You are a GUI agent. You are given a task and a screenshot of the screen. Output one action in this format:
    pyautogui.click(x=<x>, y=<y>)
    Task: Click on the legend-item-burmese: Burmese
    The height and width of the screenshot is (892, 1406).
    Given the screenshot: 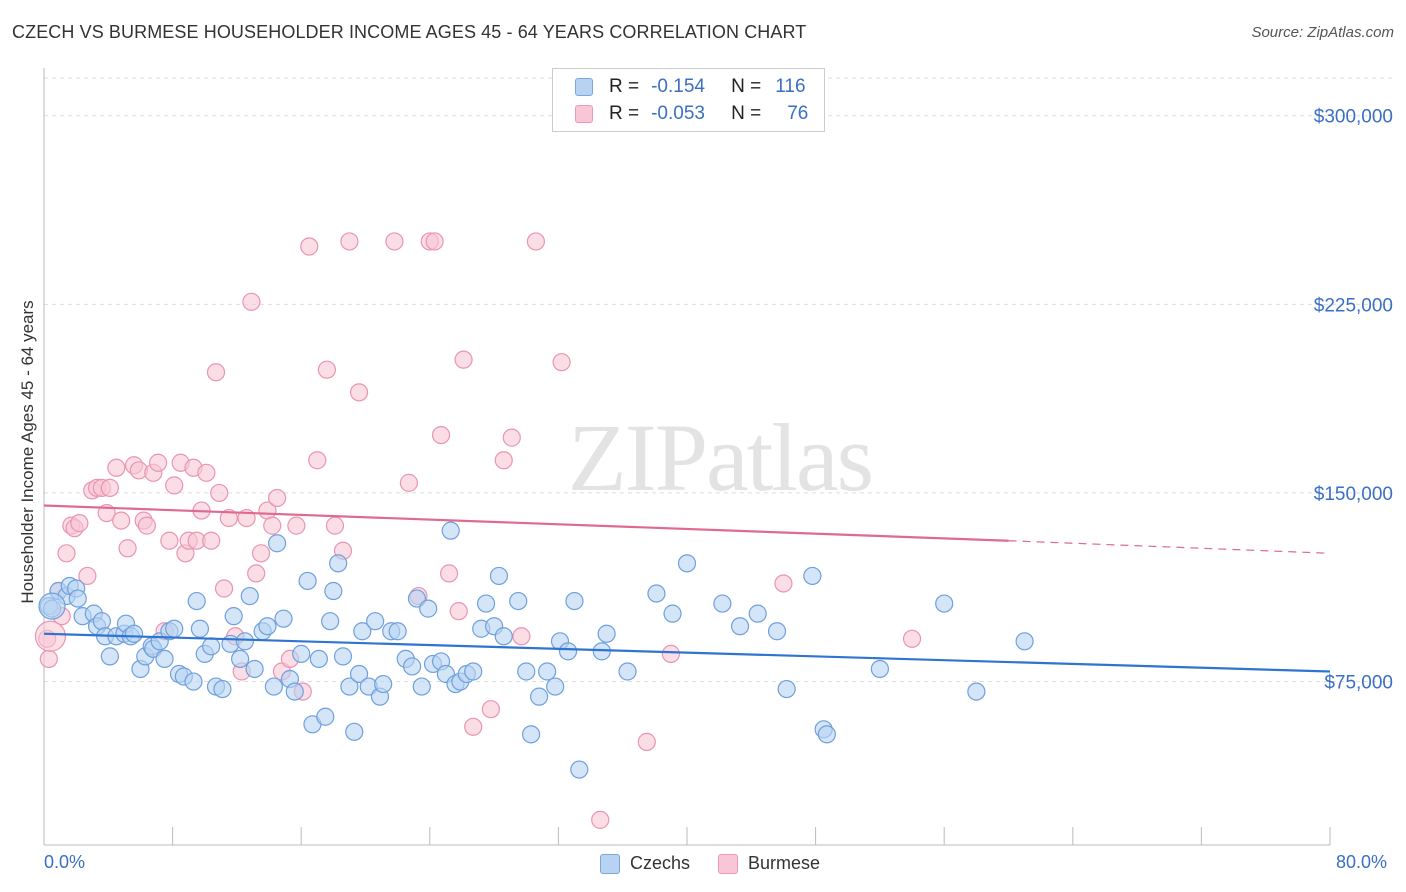 What is the action you would take?
    pyautogui.click(x=769, y=863)
    